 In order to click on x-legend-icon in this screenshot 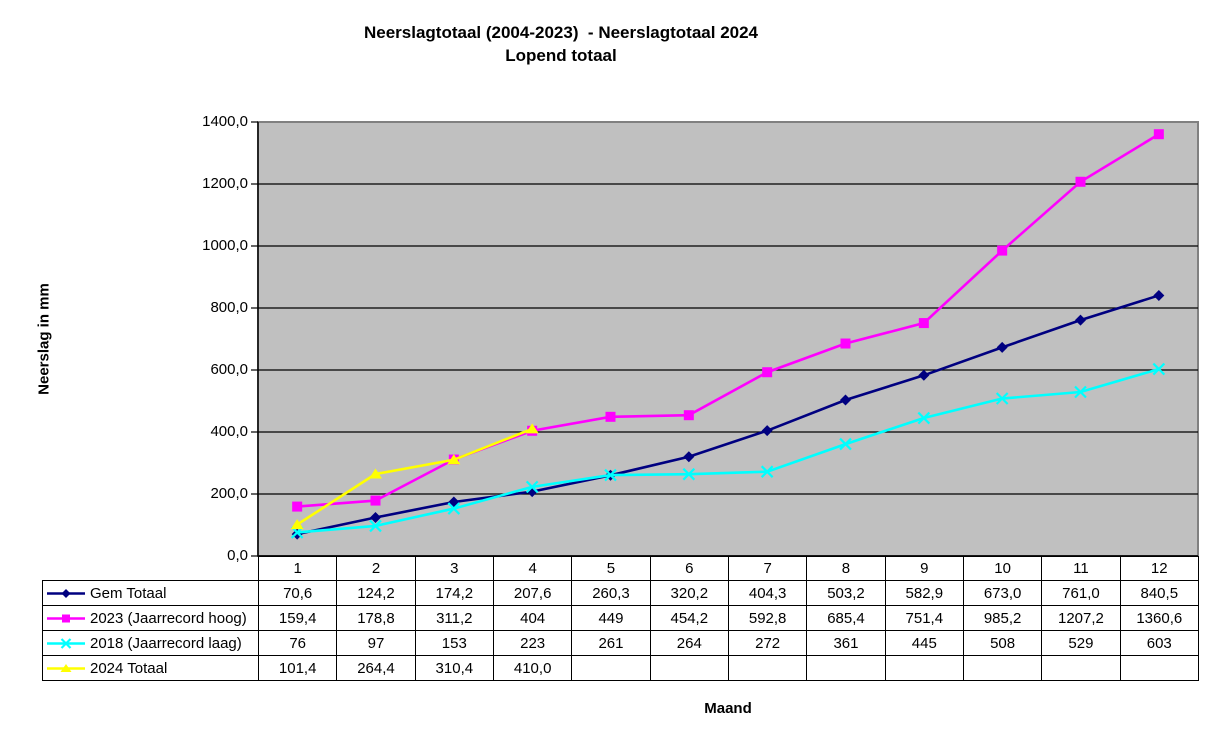, I will do `click(66, 643)`.